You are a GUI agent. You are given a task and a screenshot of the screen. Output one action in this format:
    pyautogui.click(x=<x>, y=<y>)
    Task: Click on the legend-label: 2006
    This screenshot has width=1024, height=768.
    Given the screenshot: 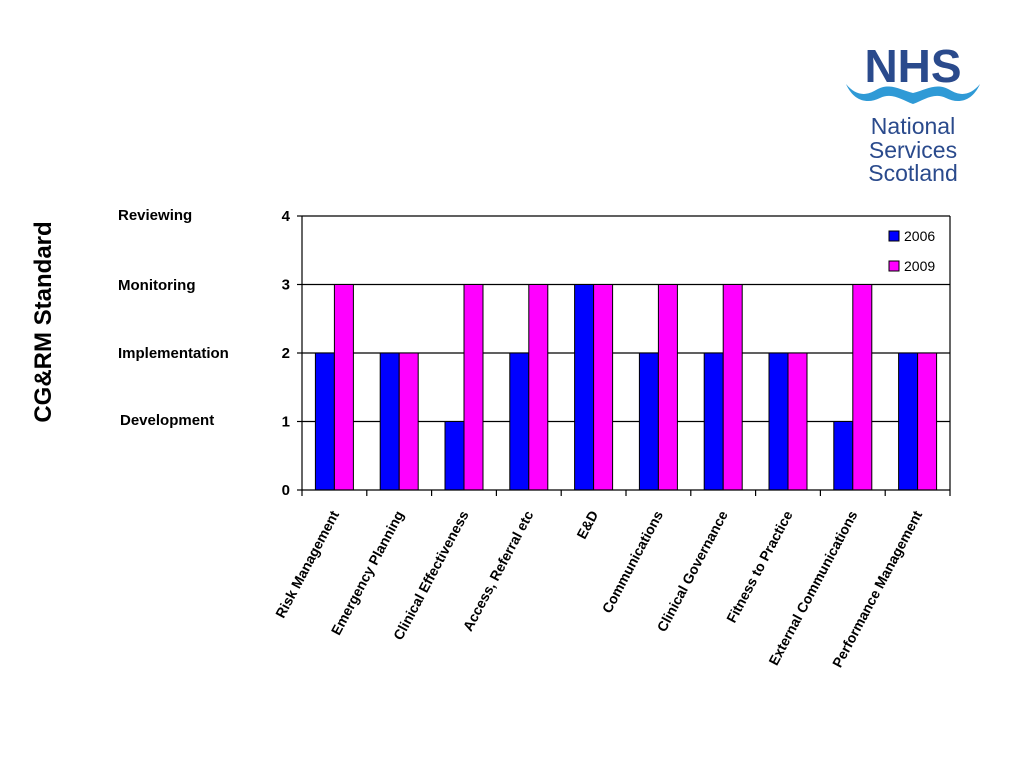 What is the action you would take?
    pyautogui.click(x=919, y=236)
    